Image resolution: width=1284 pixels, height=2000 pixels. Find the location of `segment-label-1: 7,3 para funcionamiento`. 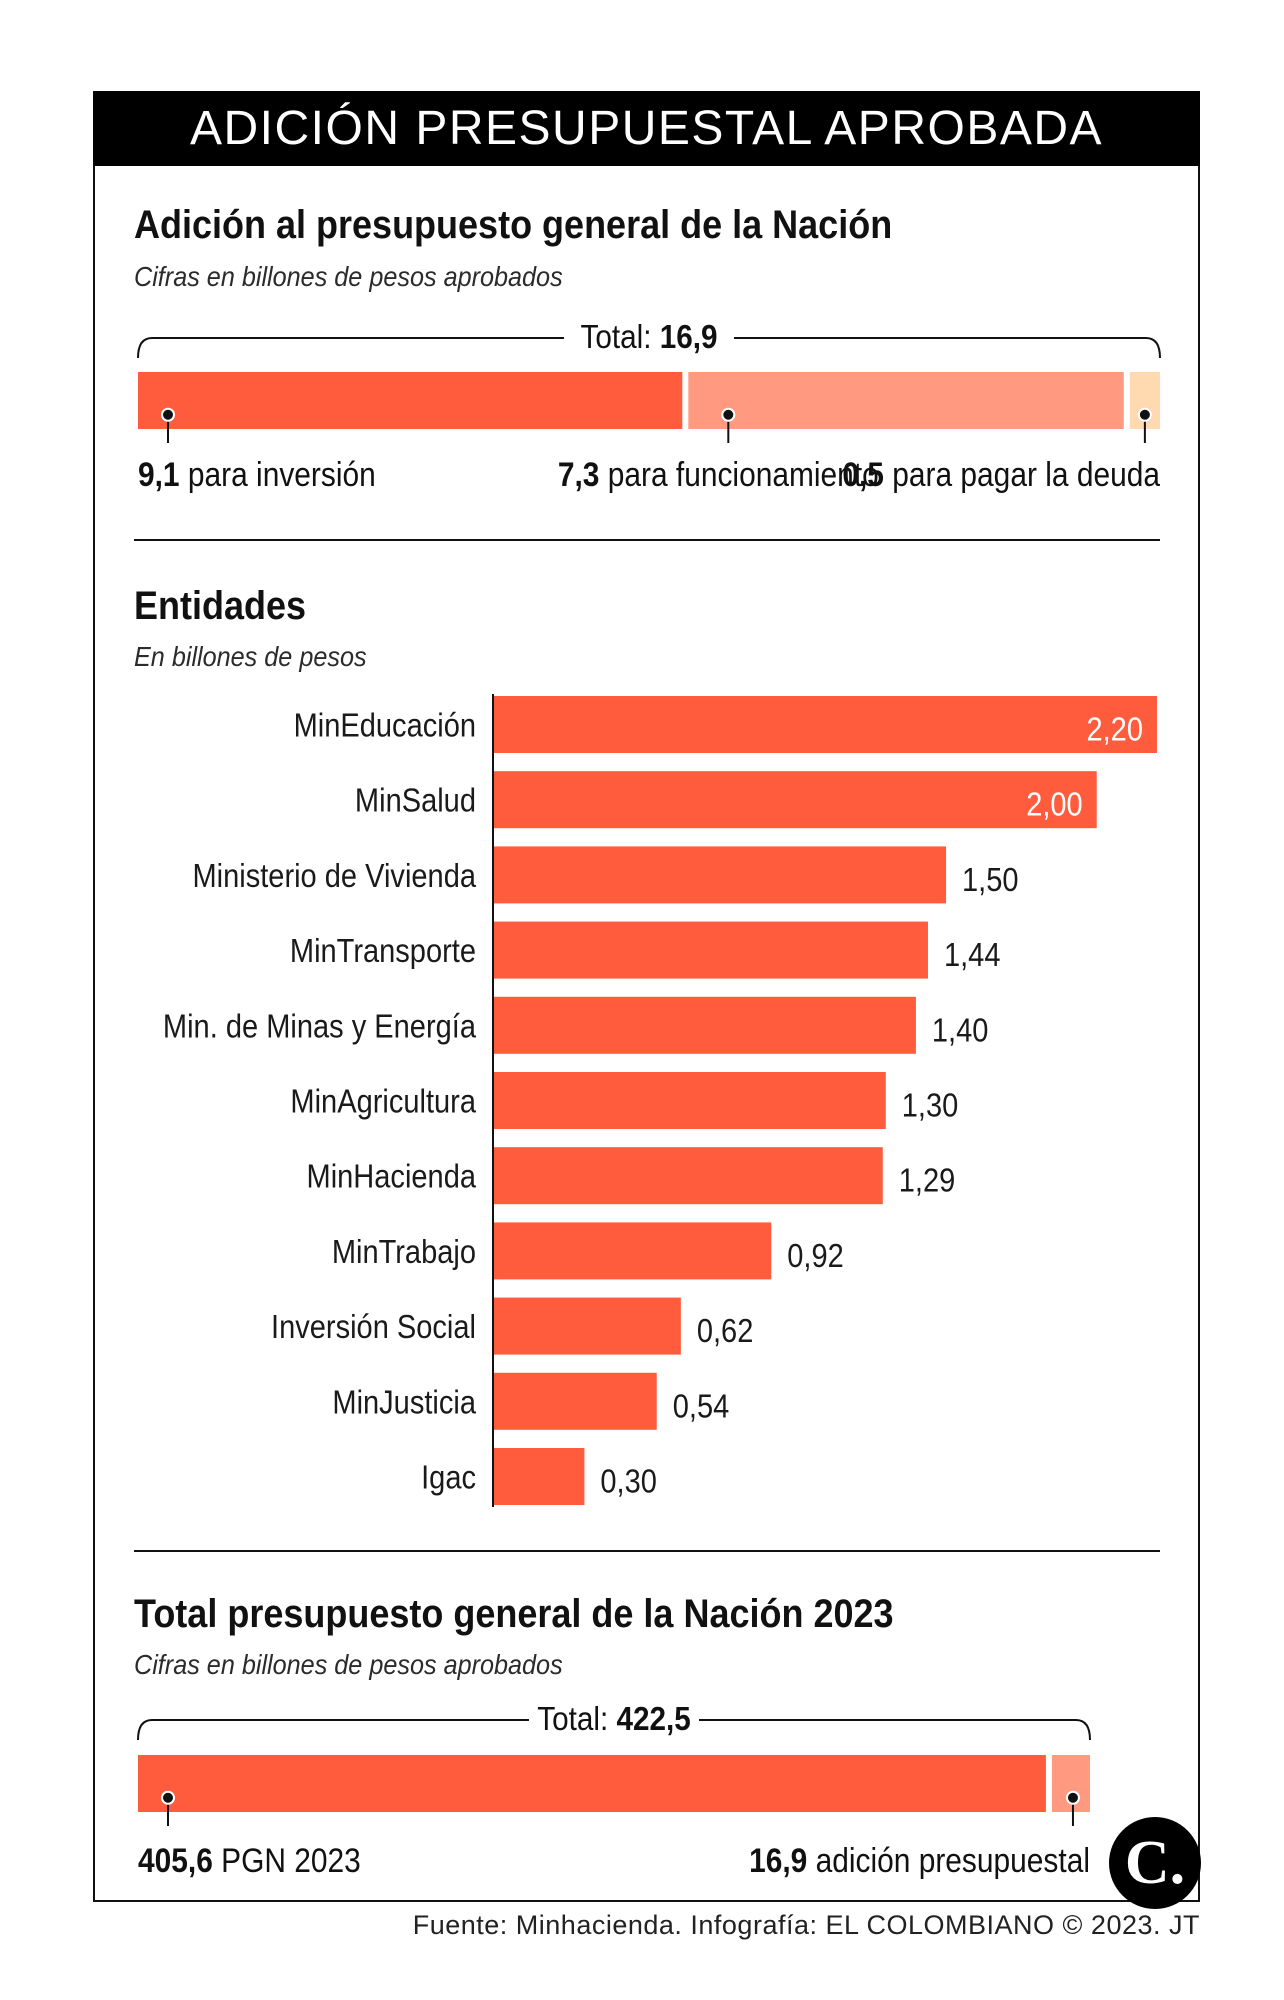

segment-label-1: 7,3 para funcionamiento is located at coordinates (718, 474).